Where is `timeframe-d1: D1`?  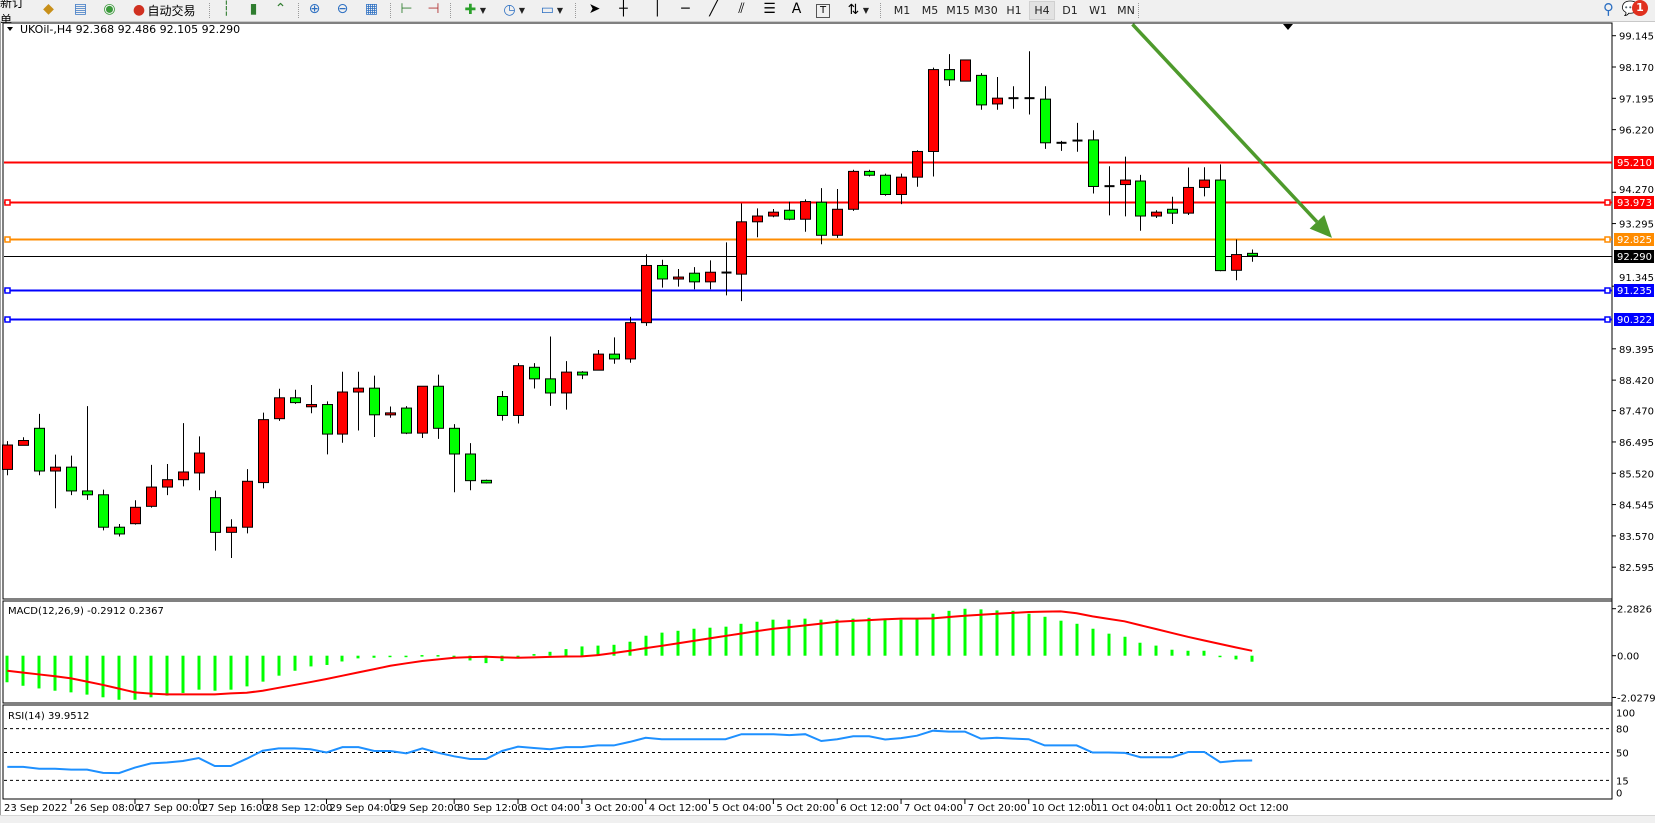
timeframe-d1: D1 is located at coordinates (1070, 10).